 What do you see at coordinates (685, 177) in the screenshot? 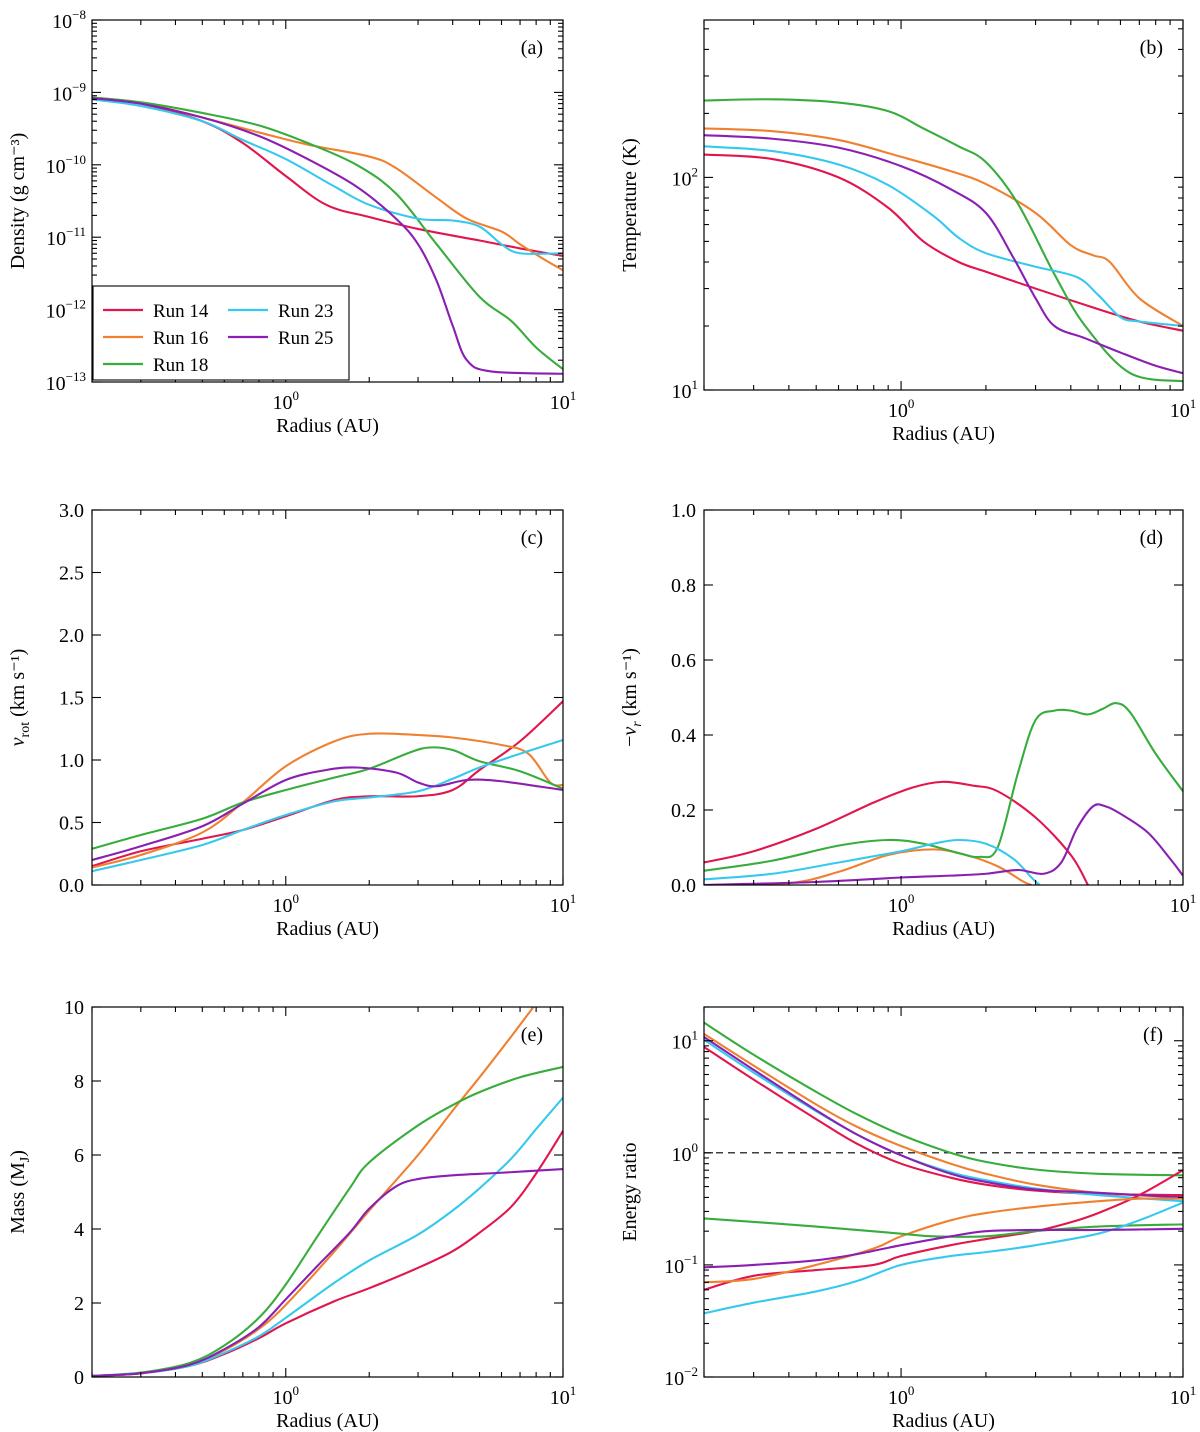
I see `y-tick-label: 10²` at bounding box center [685, 177].